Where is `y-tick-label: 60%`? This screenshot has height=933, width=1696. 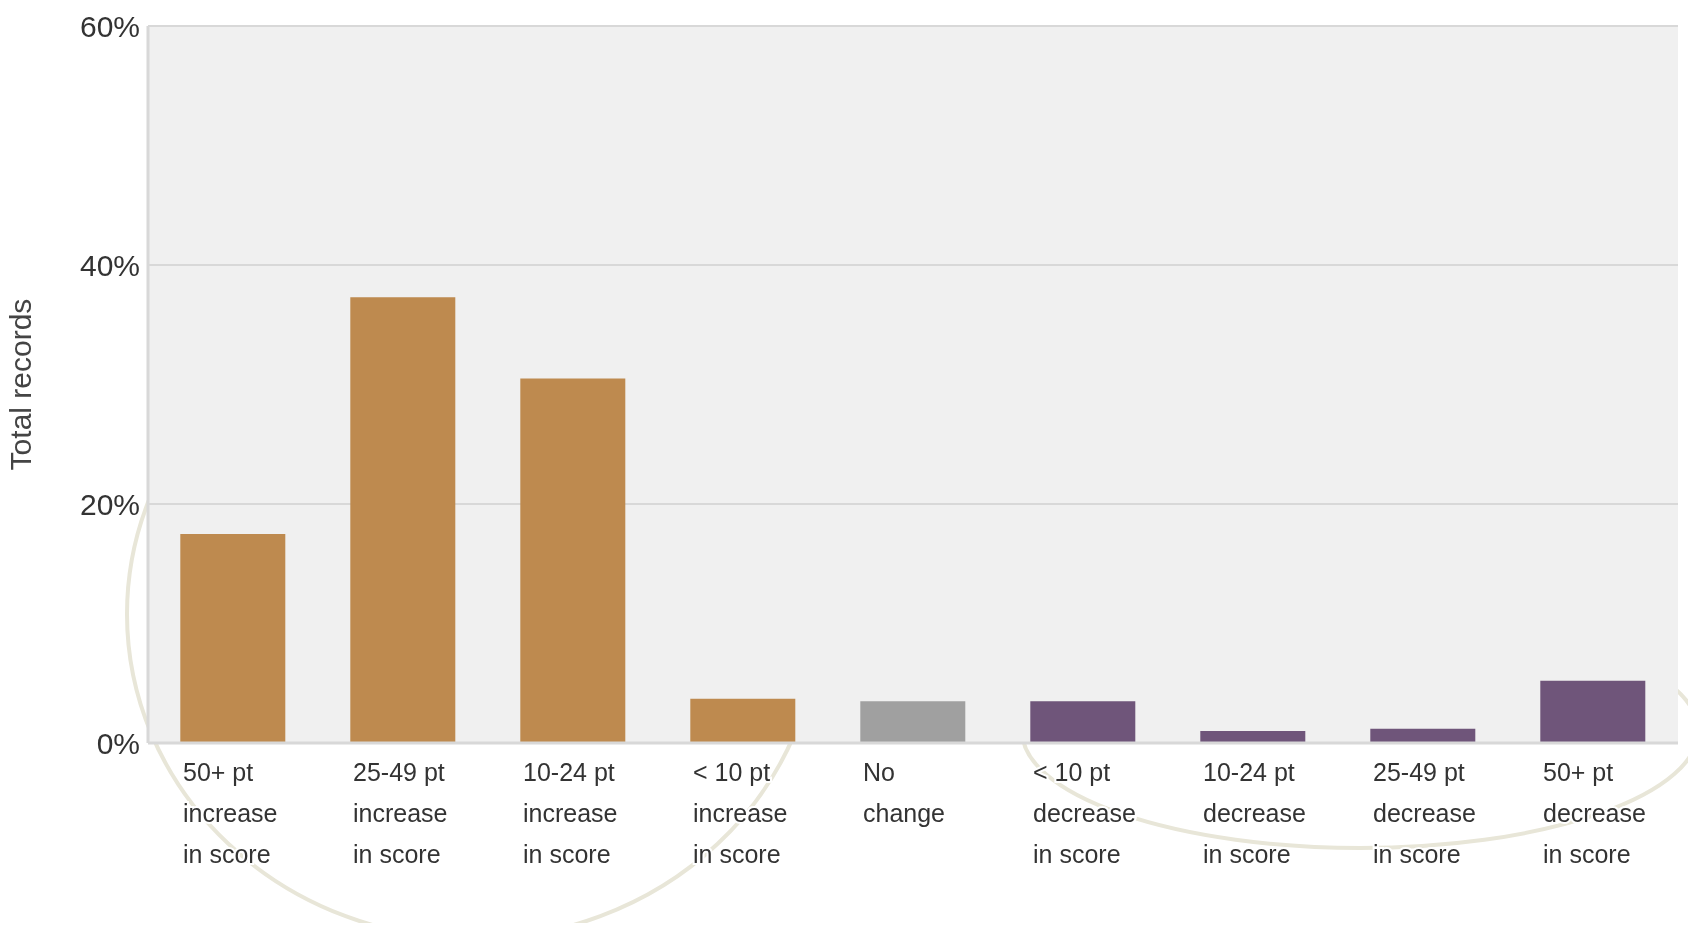 y-tick-label: 60% is located at coordinates (109, 26).